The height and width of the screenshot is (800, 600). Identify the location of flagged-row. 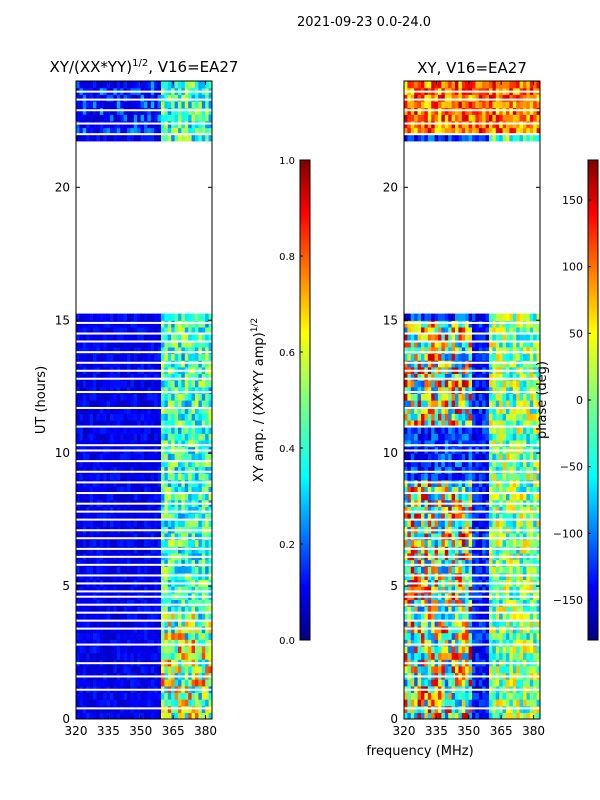
(144, 461).